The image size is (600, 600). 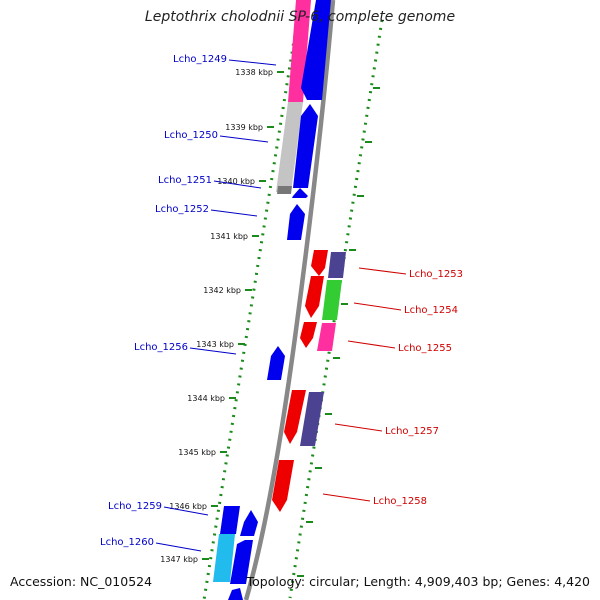 What do you see at coordinates (299, 51) in the screenshot?
I see `gene-block-lcho-1249-pink` at bounding box center [299, 51].